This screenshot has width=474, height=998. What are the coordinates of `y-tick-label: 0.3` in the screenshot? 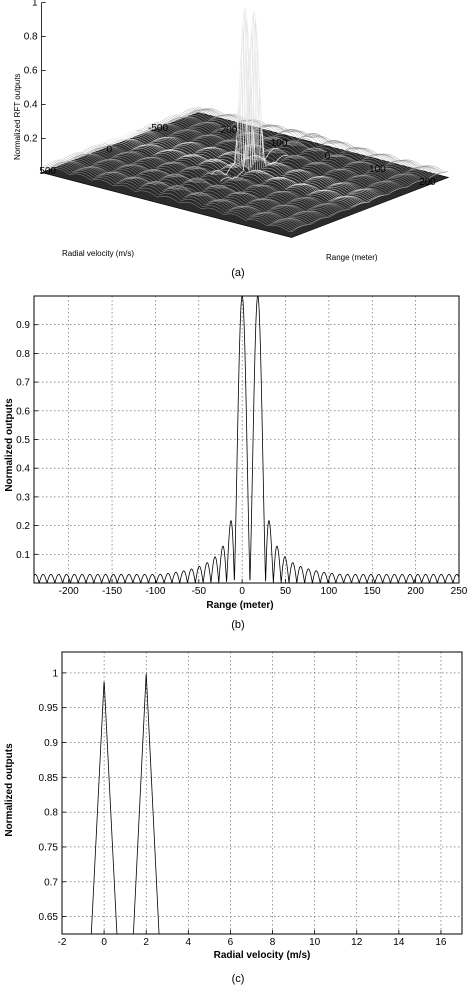 It's located at (23, 497).